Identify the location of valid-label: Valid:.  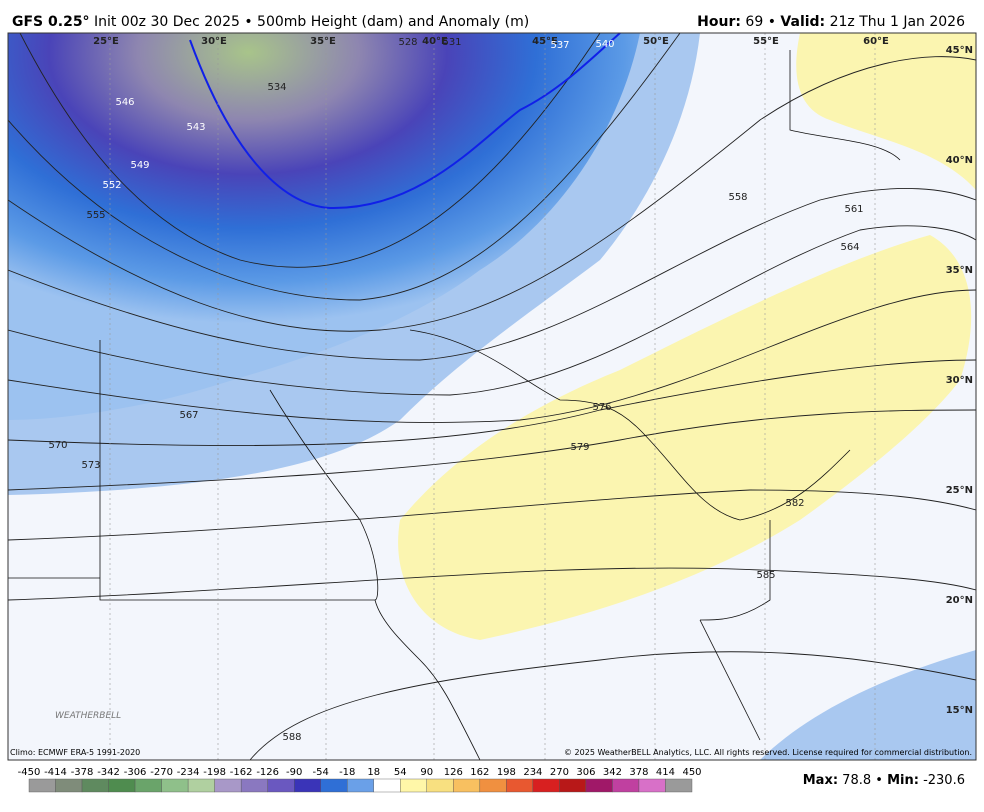
(802, 22).